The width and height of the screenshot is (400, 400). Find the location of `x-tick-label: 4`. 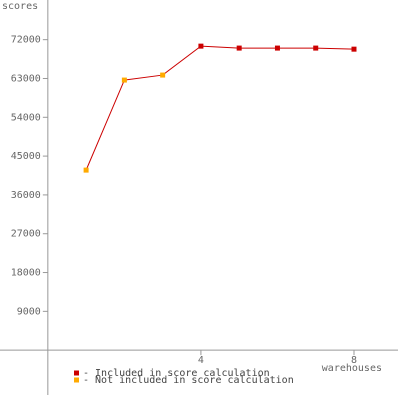

x-tick-label: 4 is located at coordinates (201, 360).